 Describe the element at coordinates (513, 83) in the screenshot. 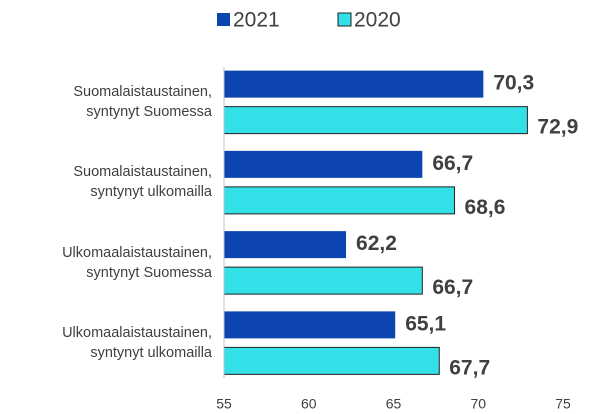

I see `value-label: 70,3` at that location.